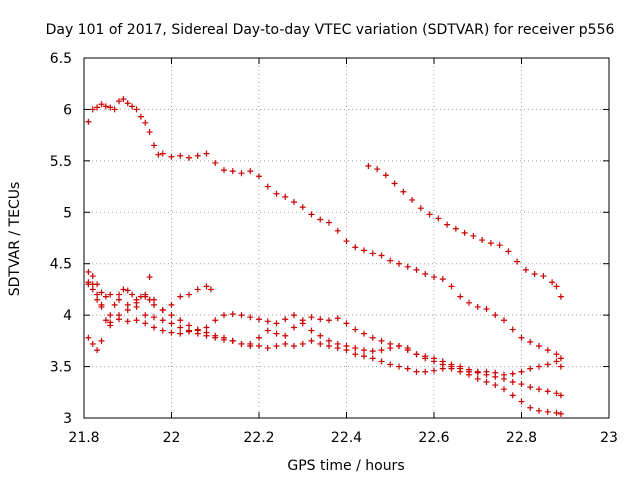 The height and width of the screenshot is (480, 640). What do you see at coordinates (61, 368) in the screenshot?
I see `y-tick-label: 3.5` at bounding box center [61, 368].